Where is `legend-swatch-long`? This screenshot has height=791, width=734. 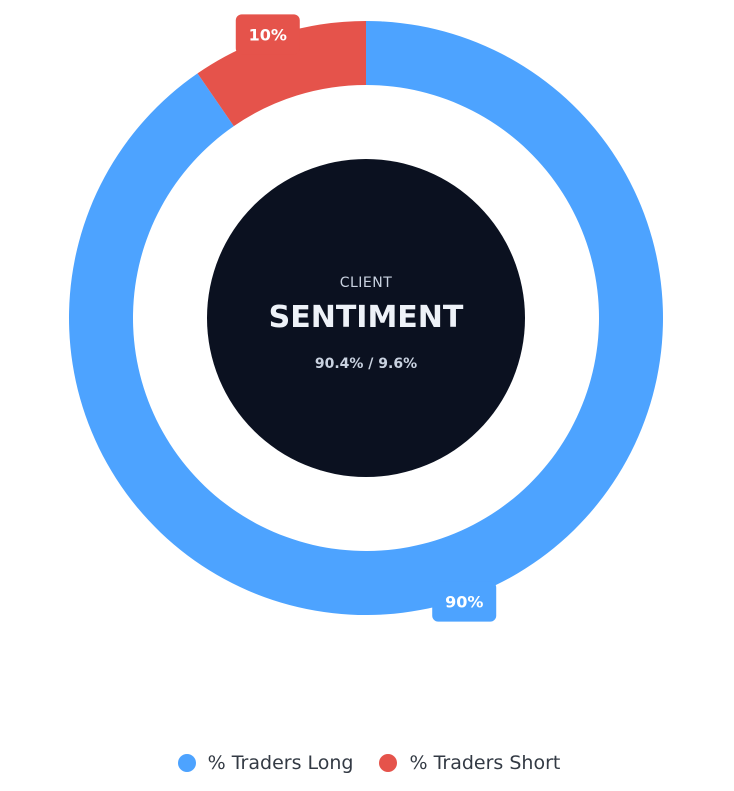 legend-swatch-long is located at coordinates (186, 763).